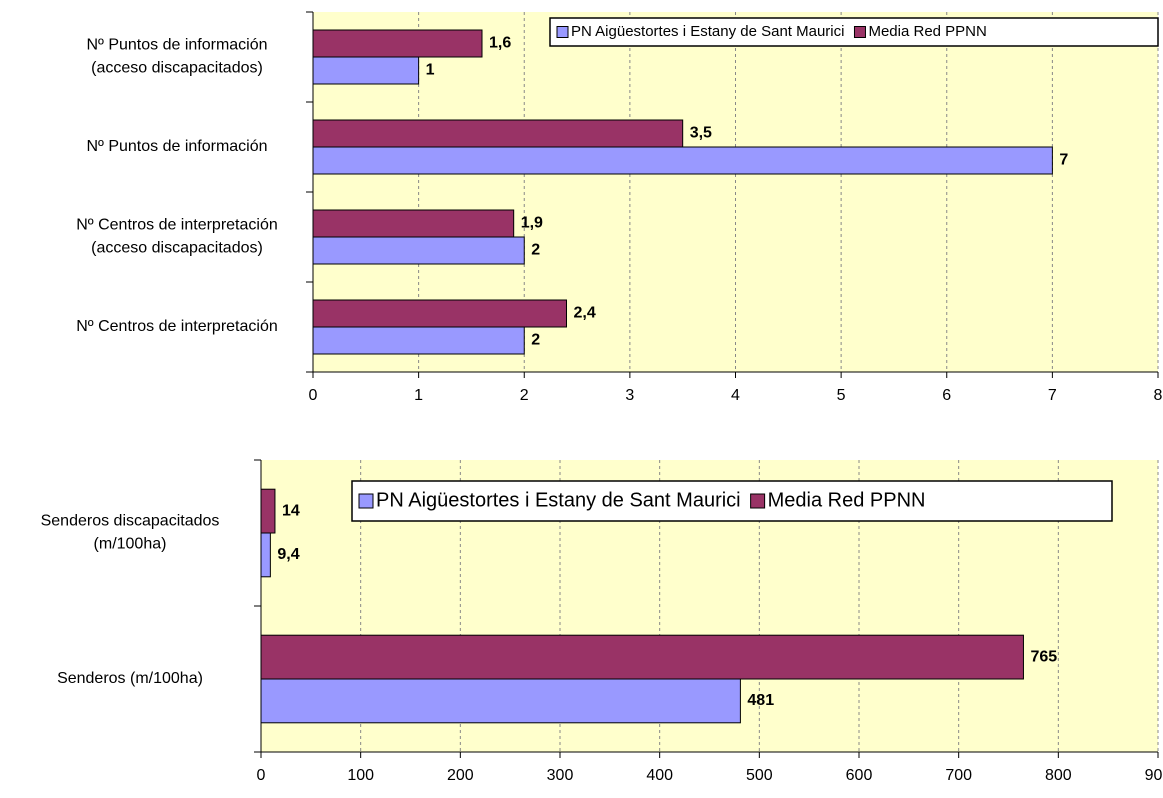 The height and width of the screenshot is (798, 1163). I want to click on x-tick-label: 7, so click(1052, 395).